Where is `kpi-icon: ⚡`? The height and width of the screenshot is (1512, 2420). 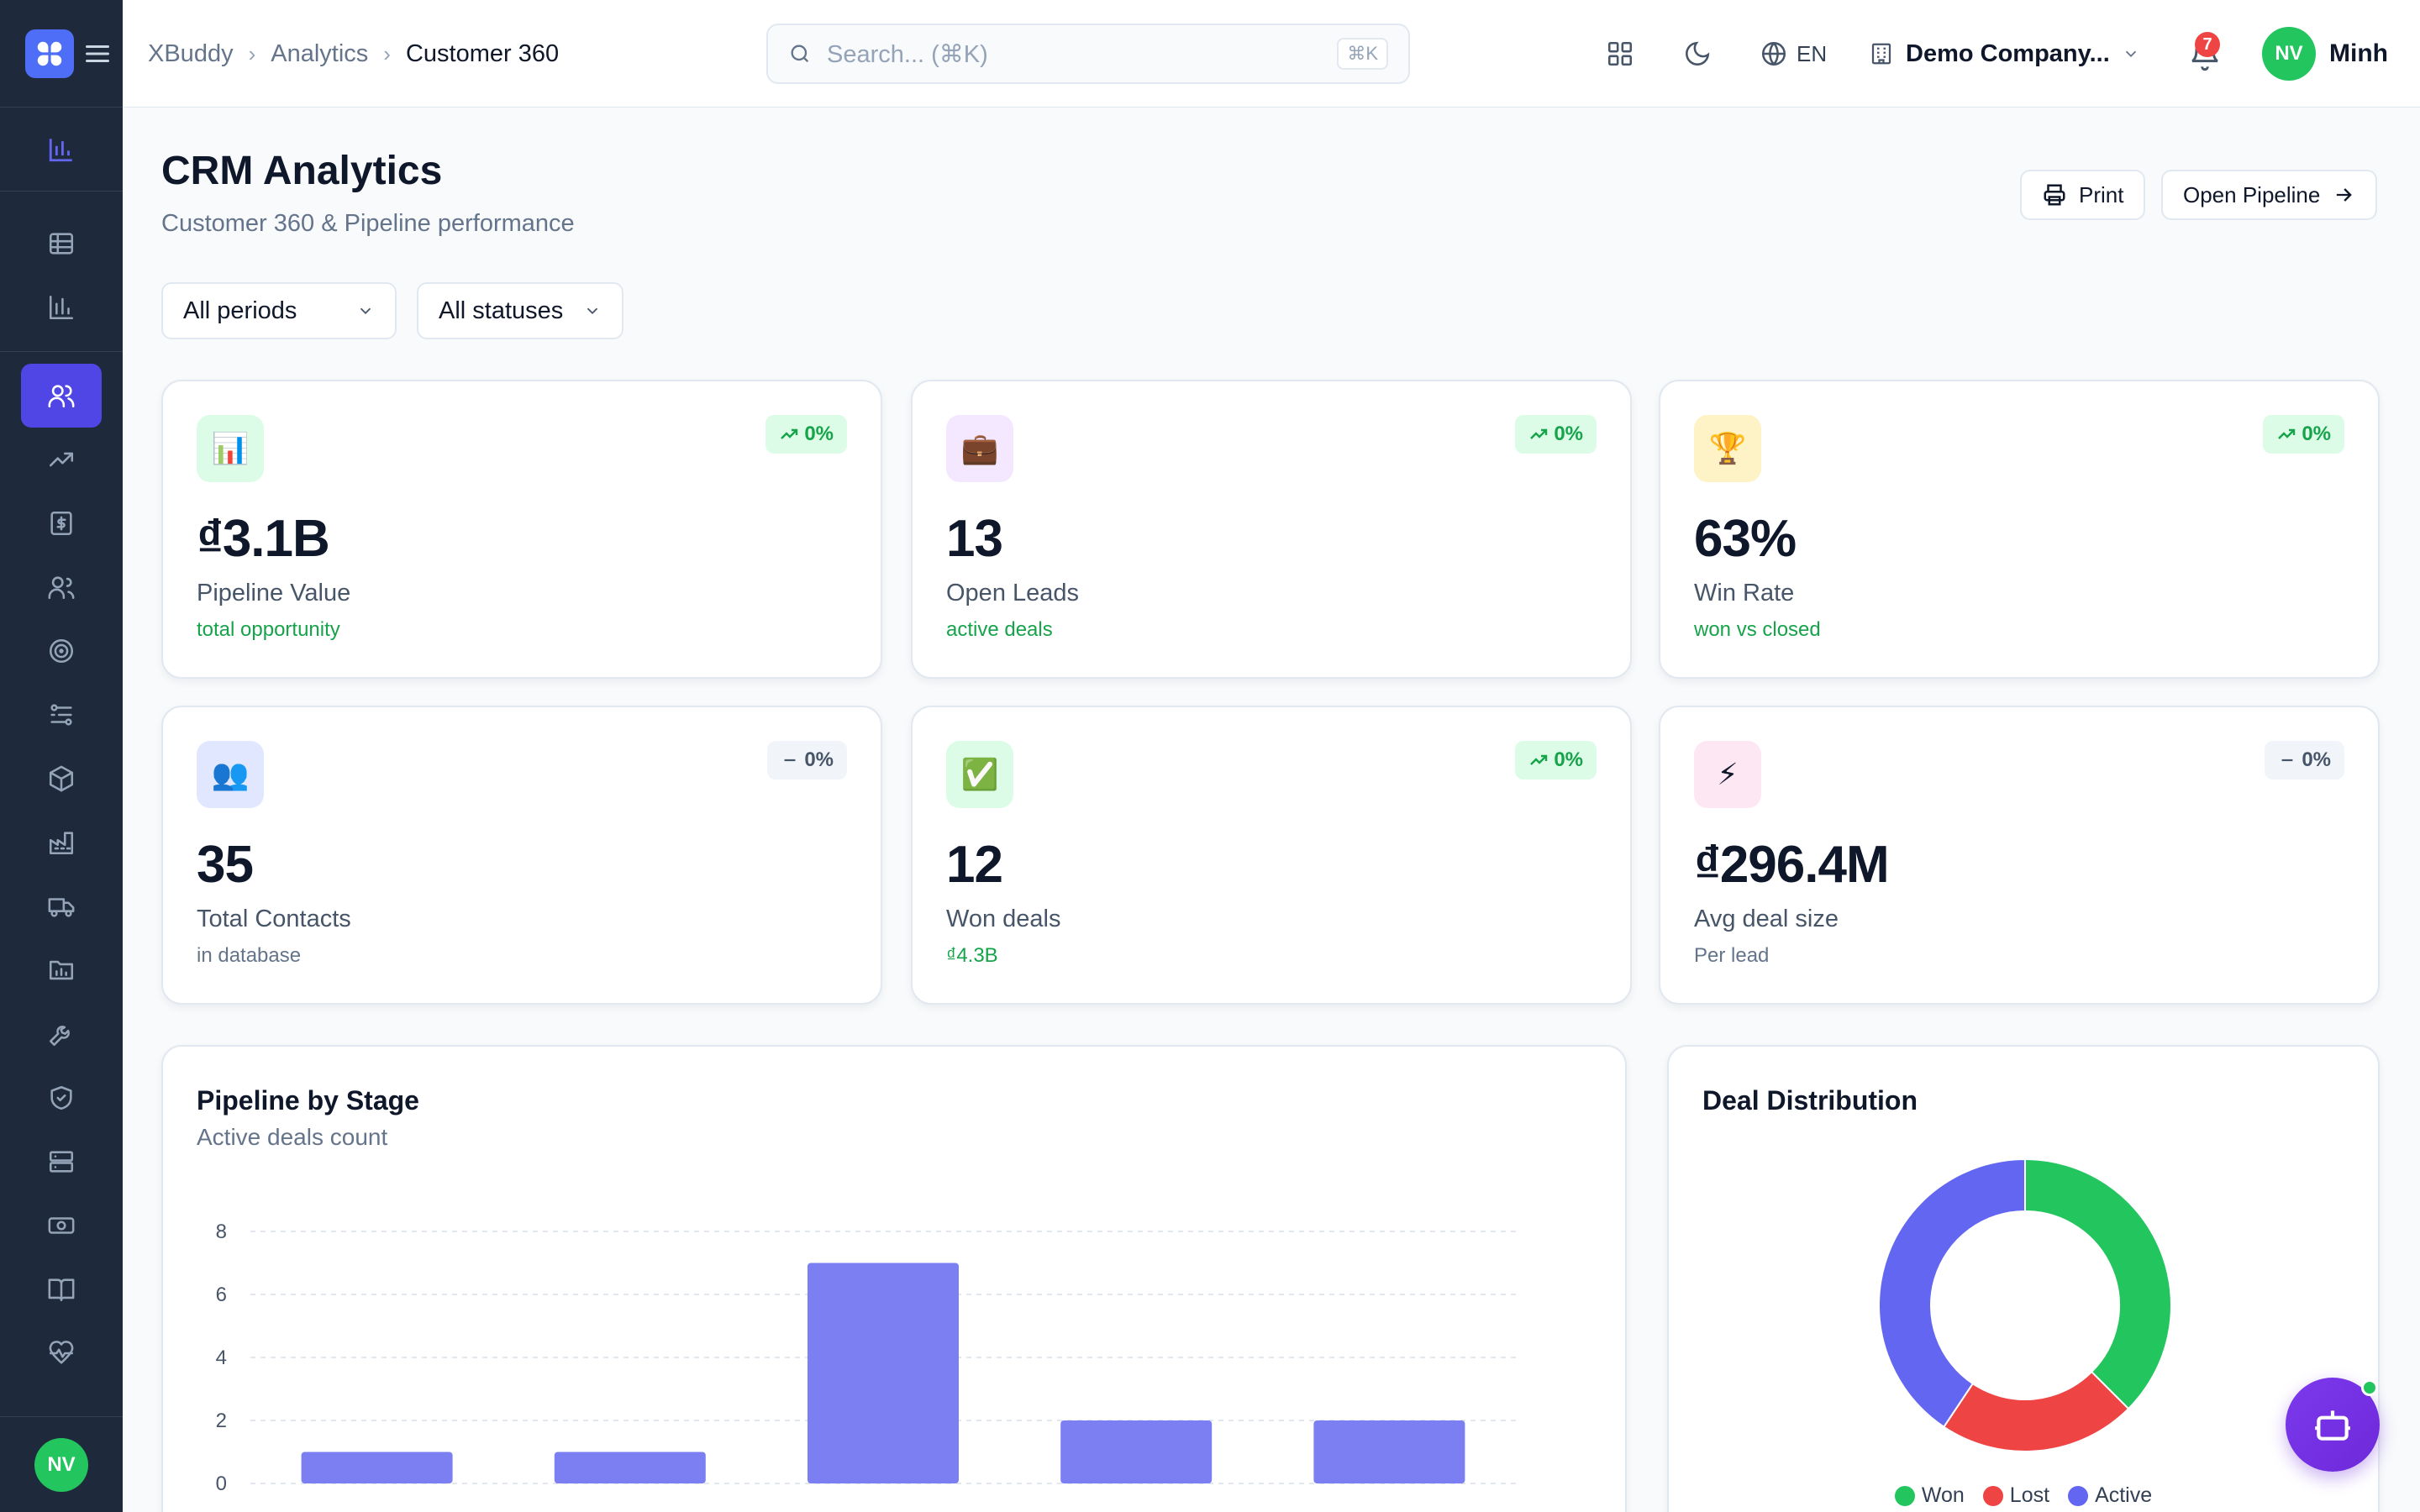
kpi-icon: ⚡ is located at coordinates (1728, 774).